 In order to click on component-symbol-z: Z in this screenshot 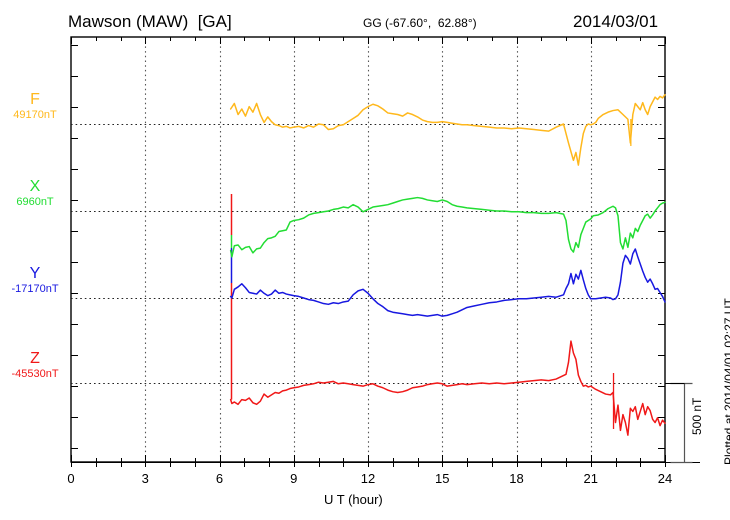, I will do `click(35, 358)`.